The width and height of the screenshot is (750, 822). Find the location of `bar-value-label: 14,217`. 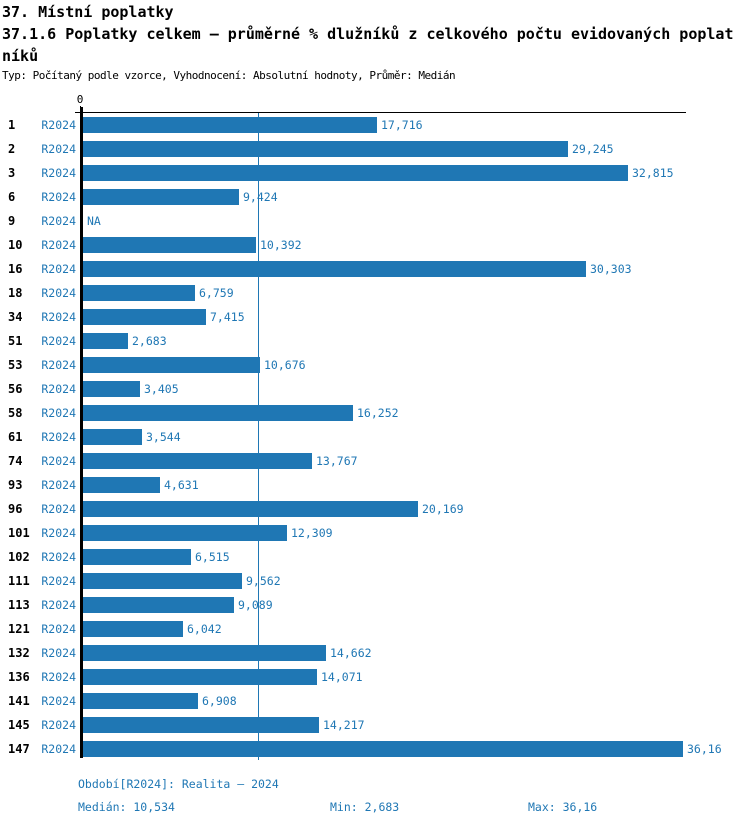

bar-value-label: 14,217 is located at coordinates (344, 725).